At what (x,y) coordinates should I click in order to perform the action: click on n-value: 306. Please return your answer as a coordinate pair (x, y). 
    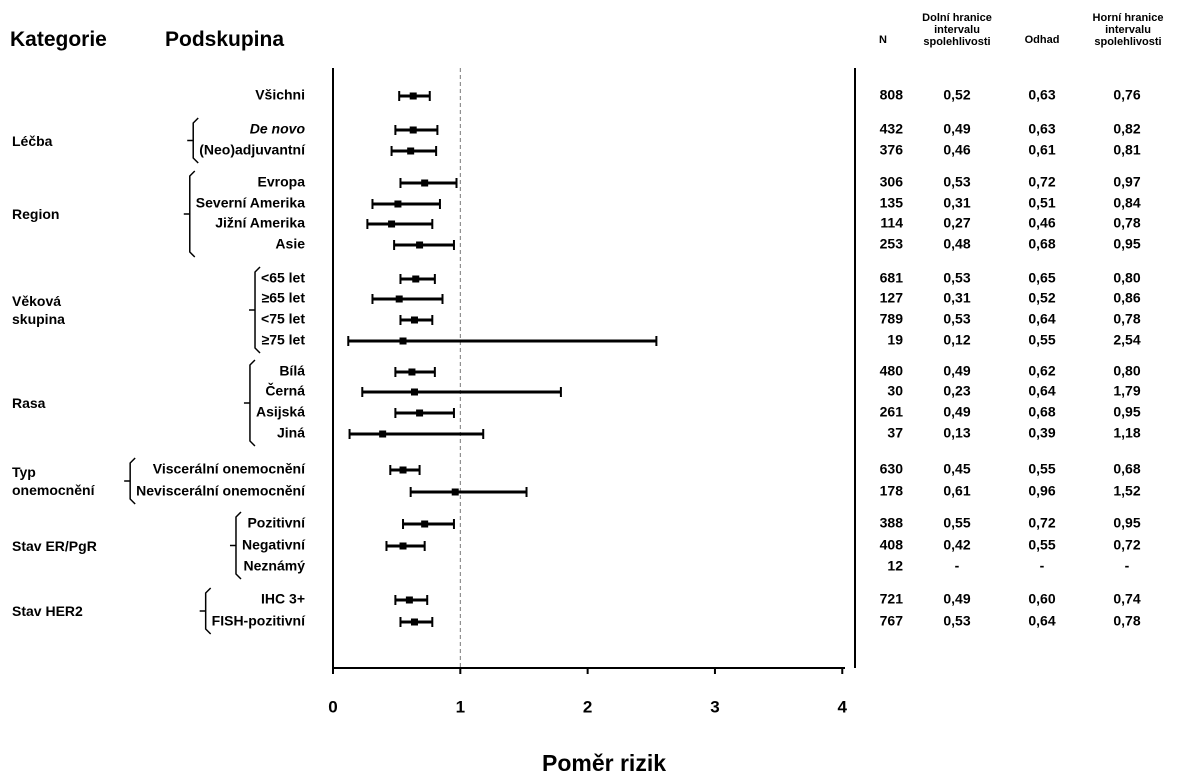
    Looking at the image, I should click on (892, 182).